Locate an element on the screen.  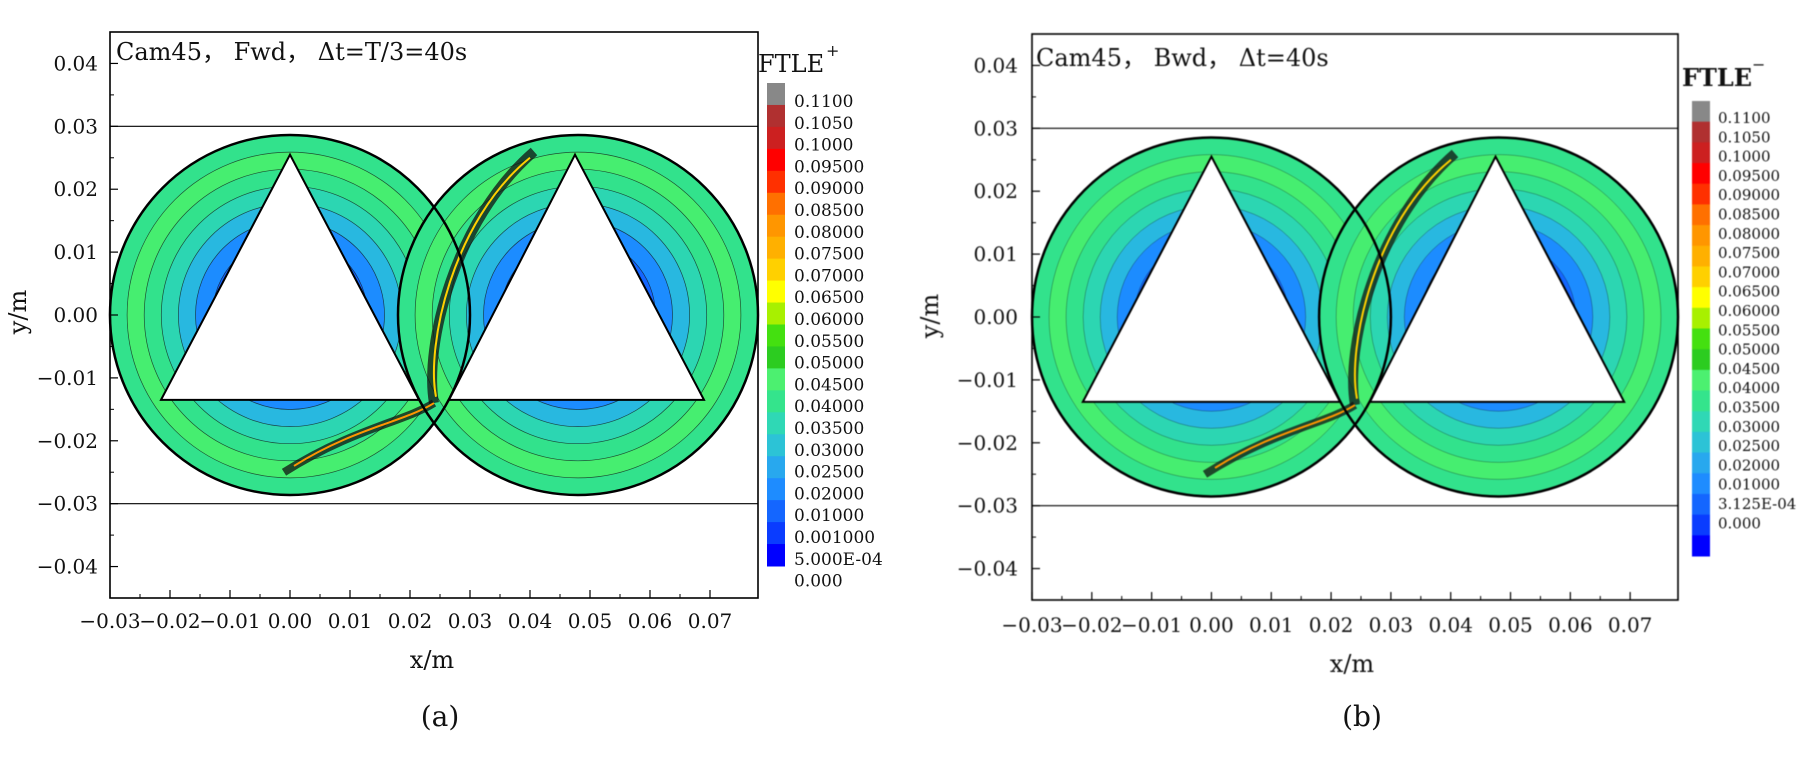
colorbar-label: 0.1000 is located at coordinates (823, 146).